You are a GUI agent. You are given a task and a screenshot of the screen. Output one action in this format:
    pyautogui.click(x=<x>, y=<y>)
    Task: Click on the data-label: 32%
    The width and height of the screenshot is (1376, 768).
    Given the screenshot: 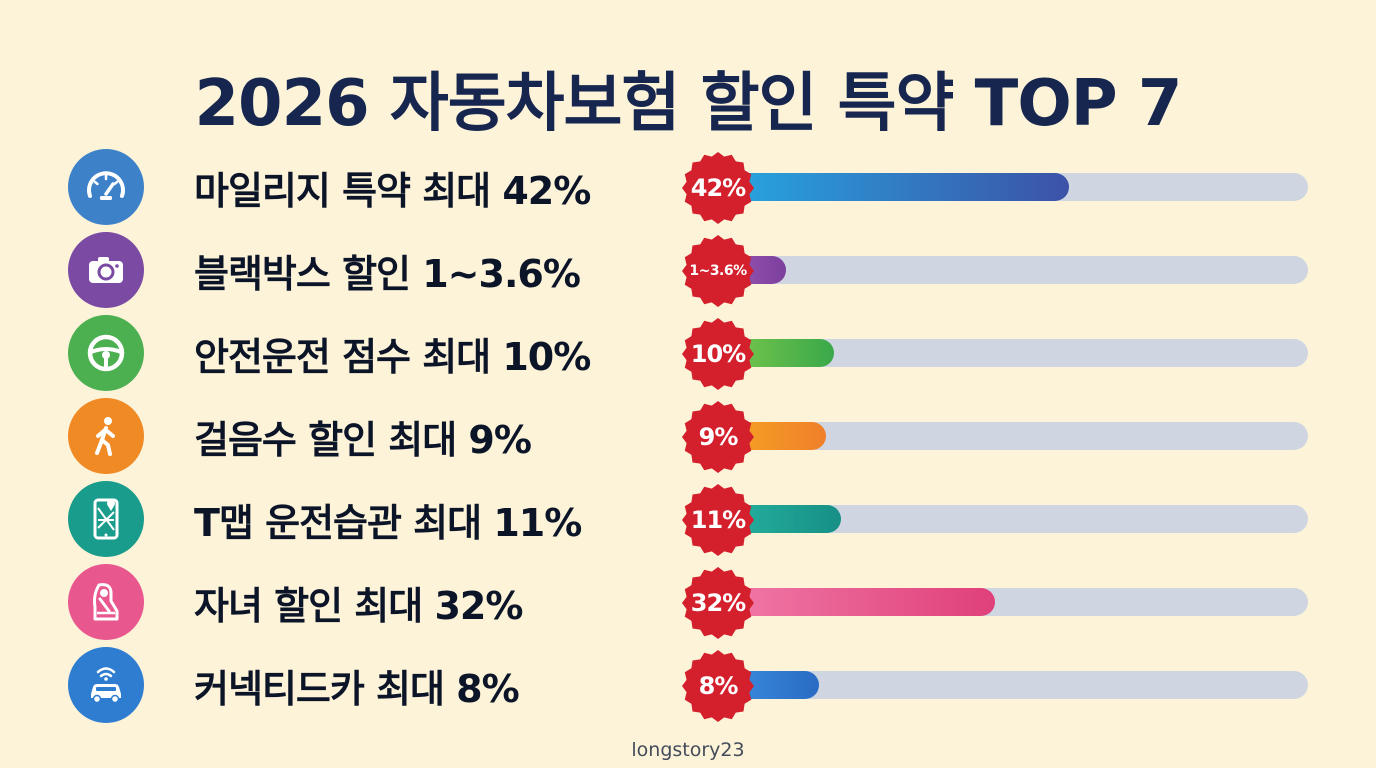 What is the action you would take?
    pyautogui.click(x=718, y=603)
    